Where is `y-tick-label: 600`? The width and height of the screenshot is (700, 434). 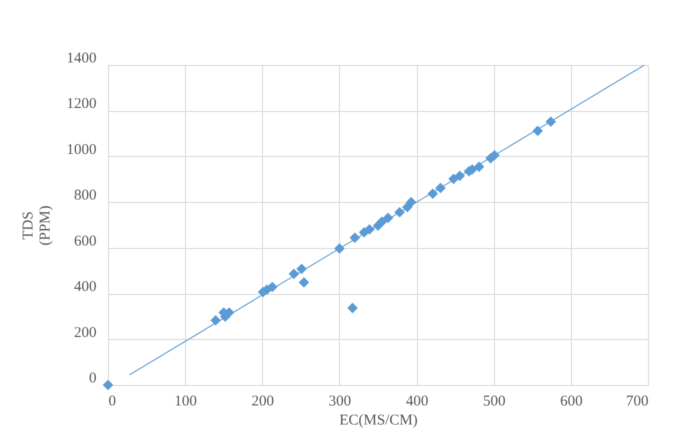
y-tick-label: 600 is located at coordinates (85, 241).